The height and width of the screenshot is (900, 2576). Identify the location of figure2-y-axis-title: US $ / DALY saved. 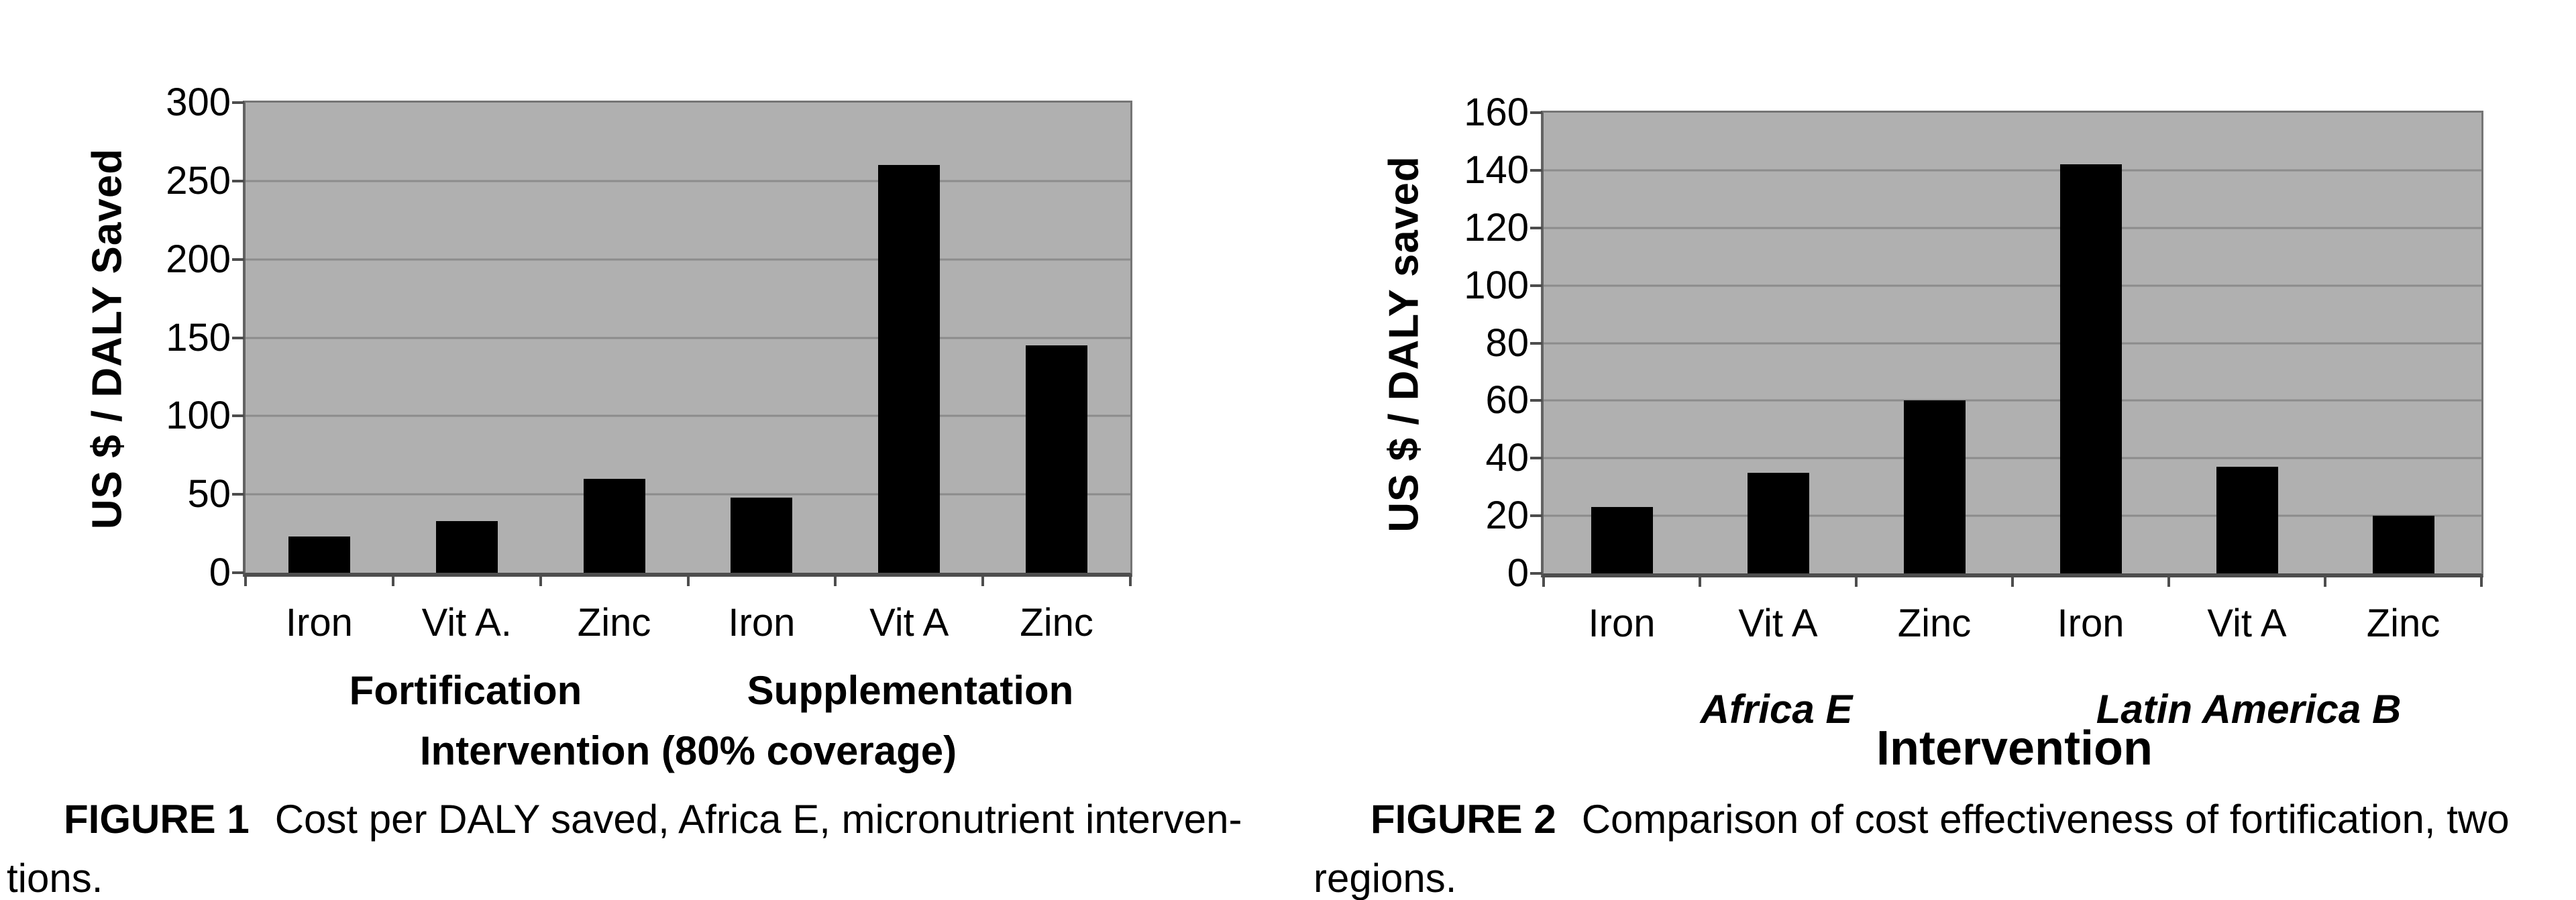
(1404, 344).